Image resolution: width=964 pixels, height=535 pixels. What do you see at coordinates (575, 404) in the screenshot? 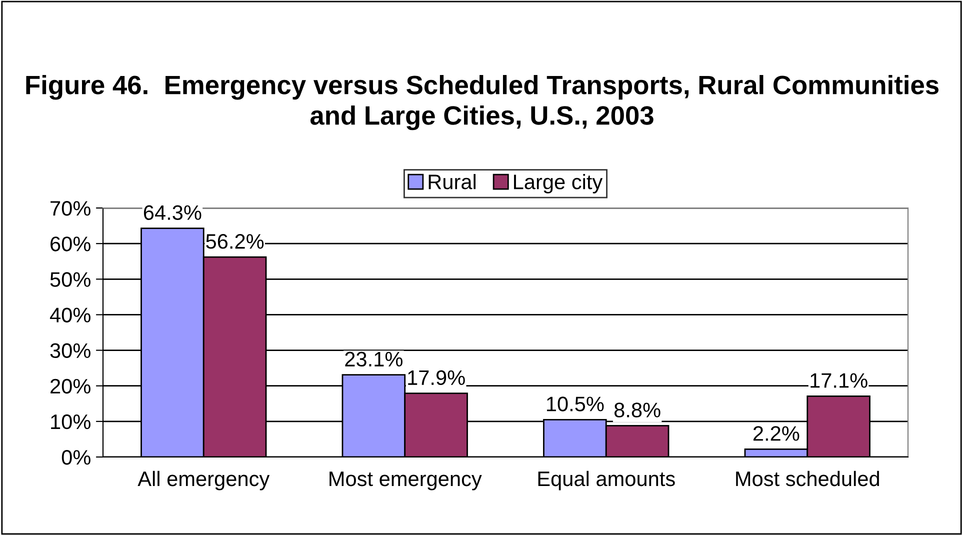
I see `data-label: 10.5%` at bounding box center [575, 404].